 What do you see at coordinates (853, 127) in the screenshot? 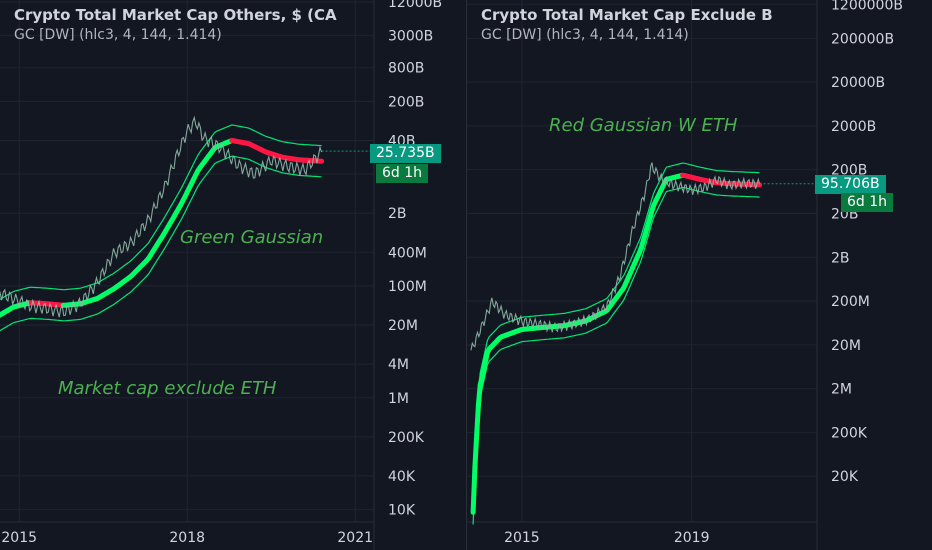
I see `y-tick-label: 2000B` at bounding box center [853, 127].